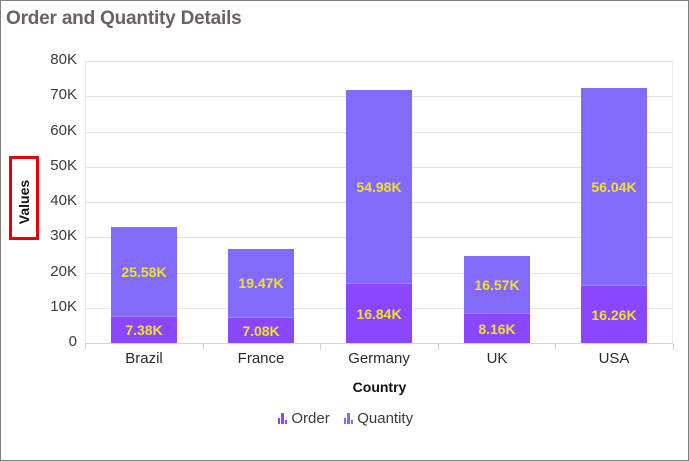  I want to click on x-tick-label: UK, so click(497, 358).